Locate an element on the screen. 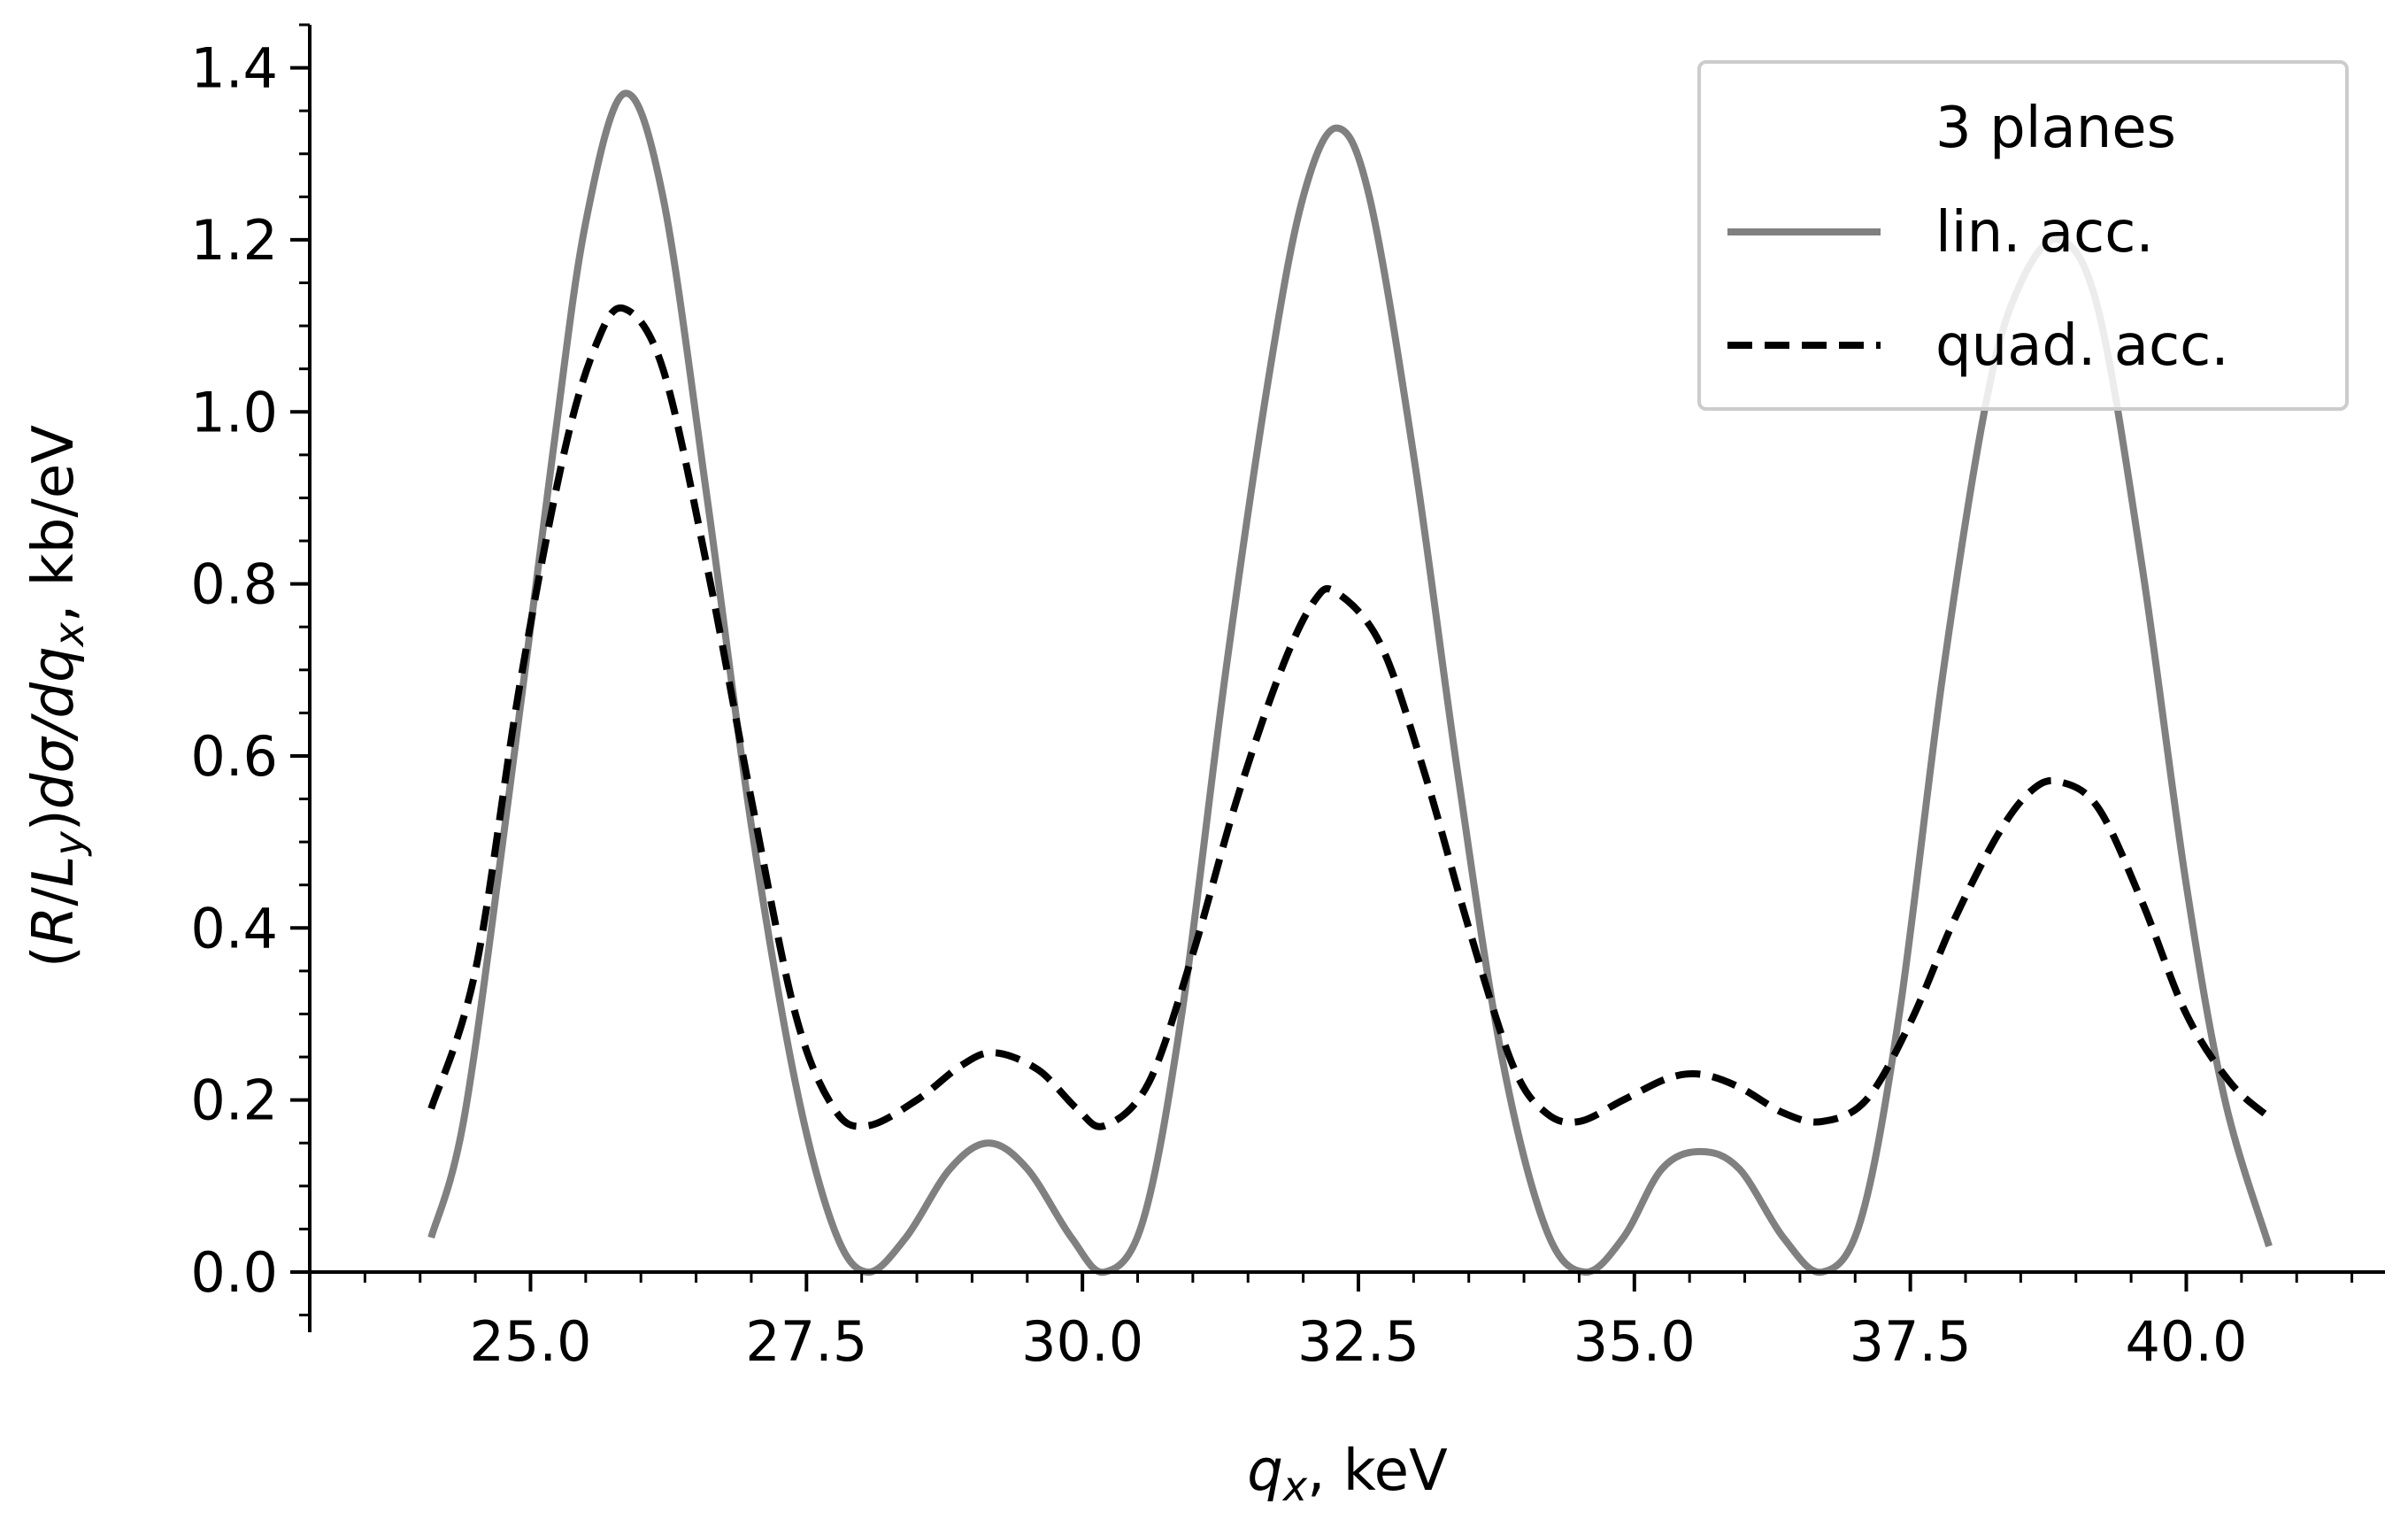 This screenshot has height=1527, width=2408. legend-box is located at coordinates (2023, 236).